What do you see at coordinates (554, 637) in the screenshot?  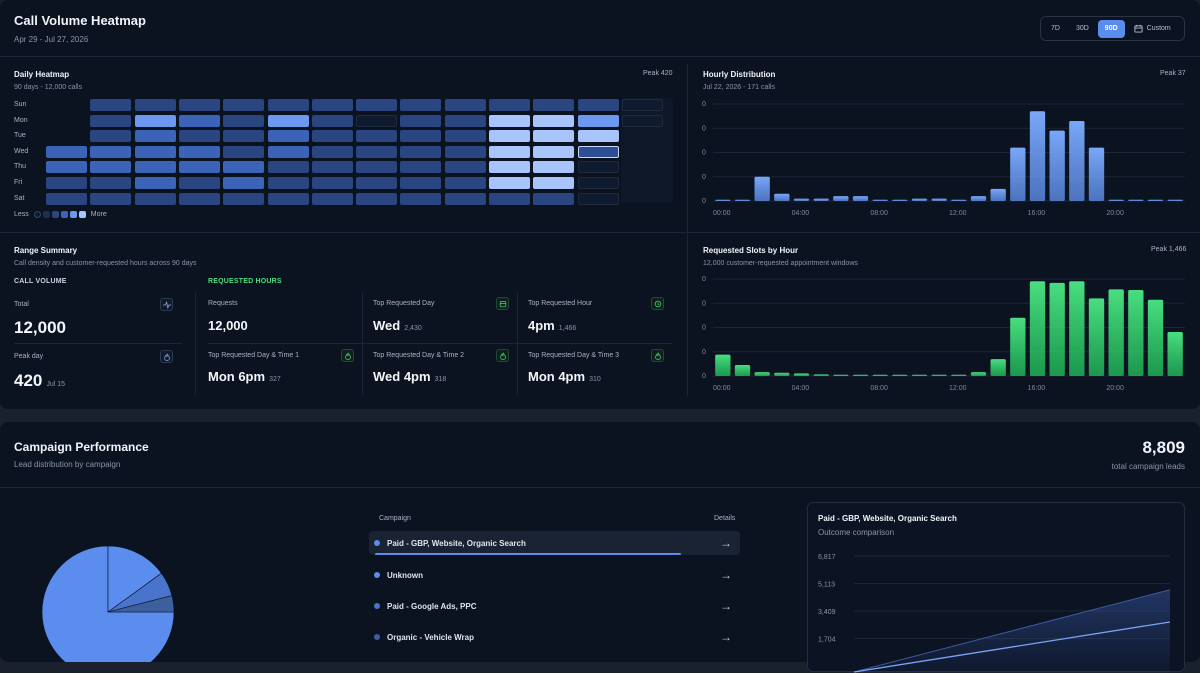 I see `campaign-row: Organic - Vehicle Wrap →` at bounding box center [554, 637].